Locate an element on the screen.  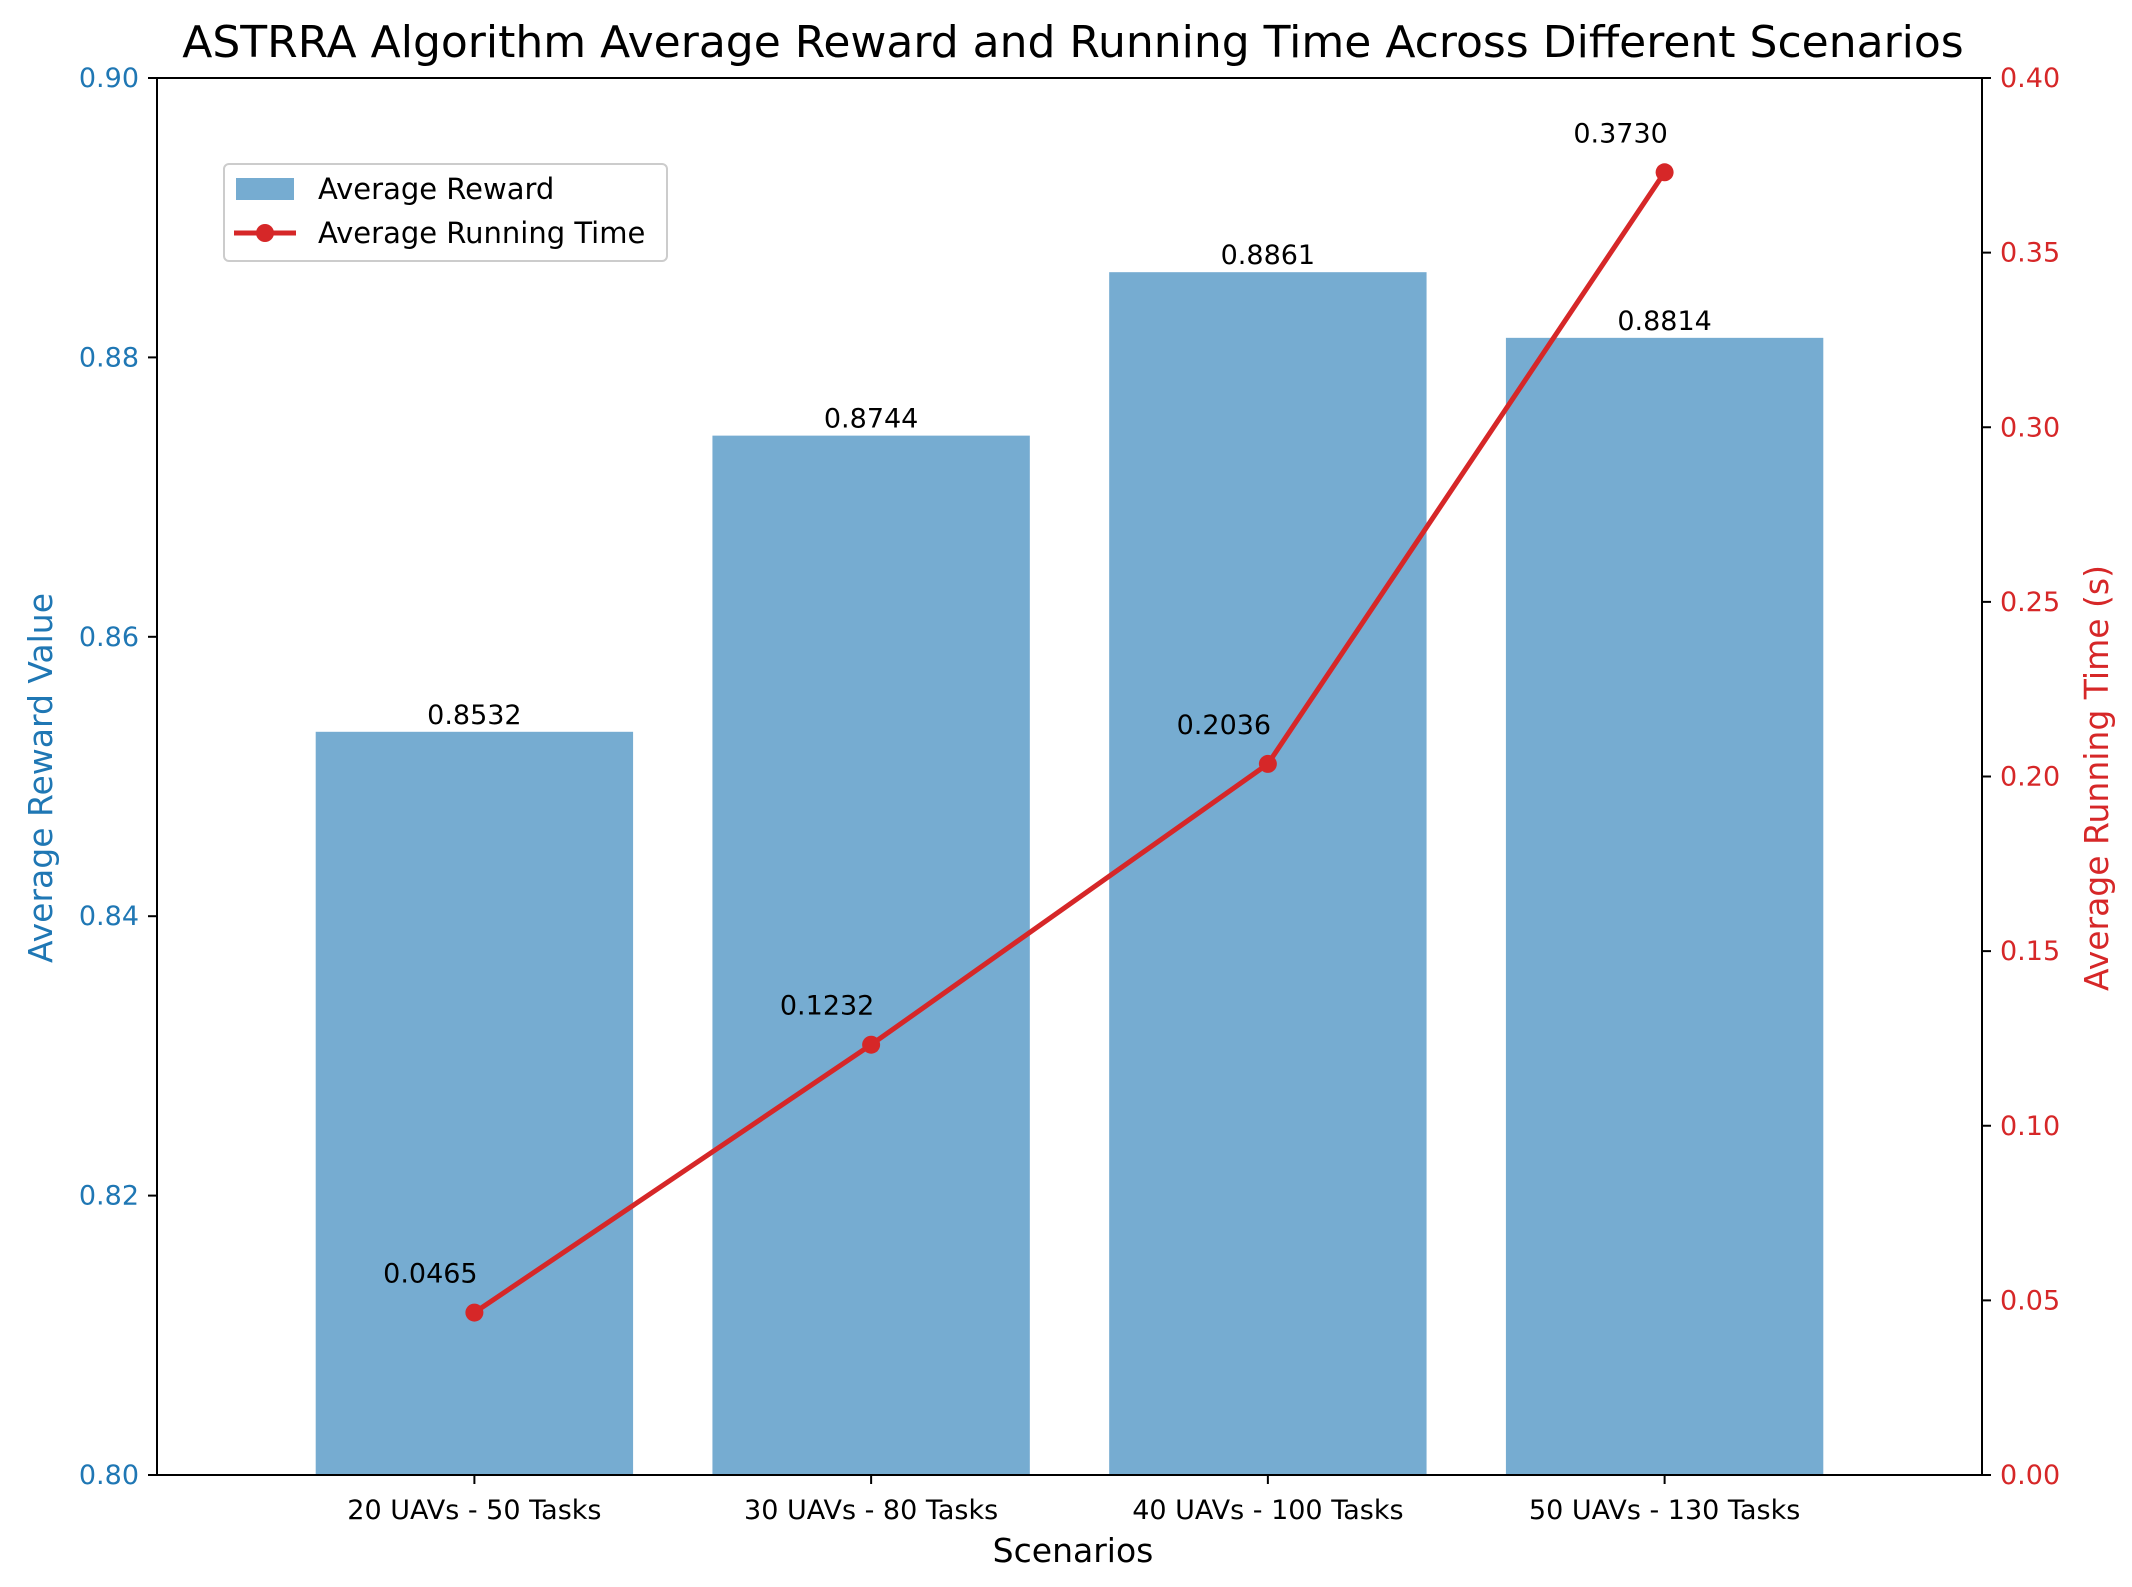
left-axis-label: Average Reward Value is located at coordinates (40, 778).